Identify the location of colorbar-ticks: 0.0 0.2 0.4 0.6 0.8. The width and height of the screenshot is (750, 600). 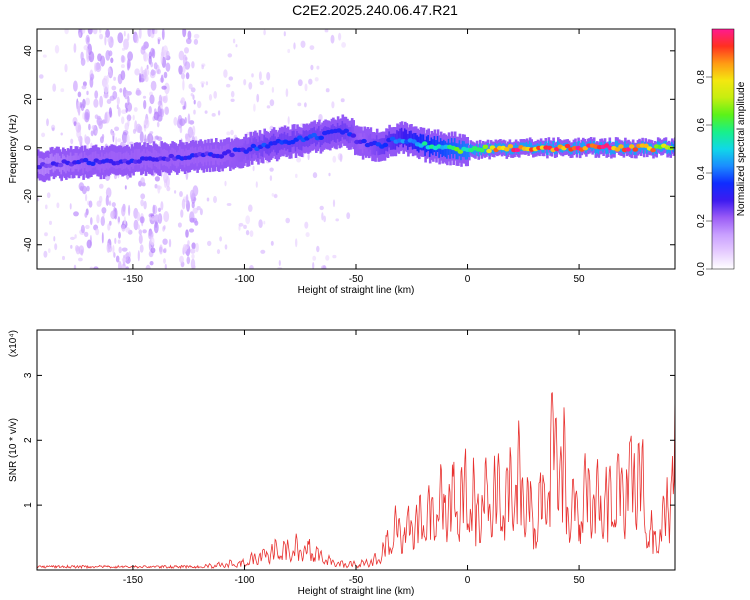
(704, 173).